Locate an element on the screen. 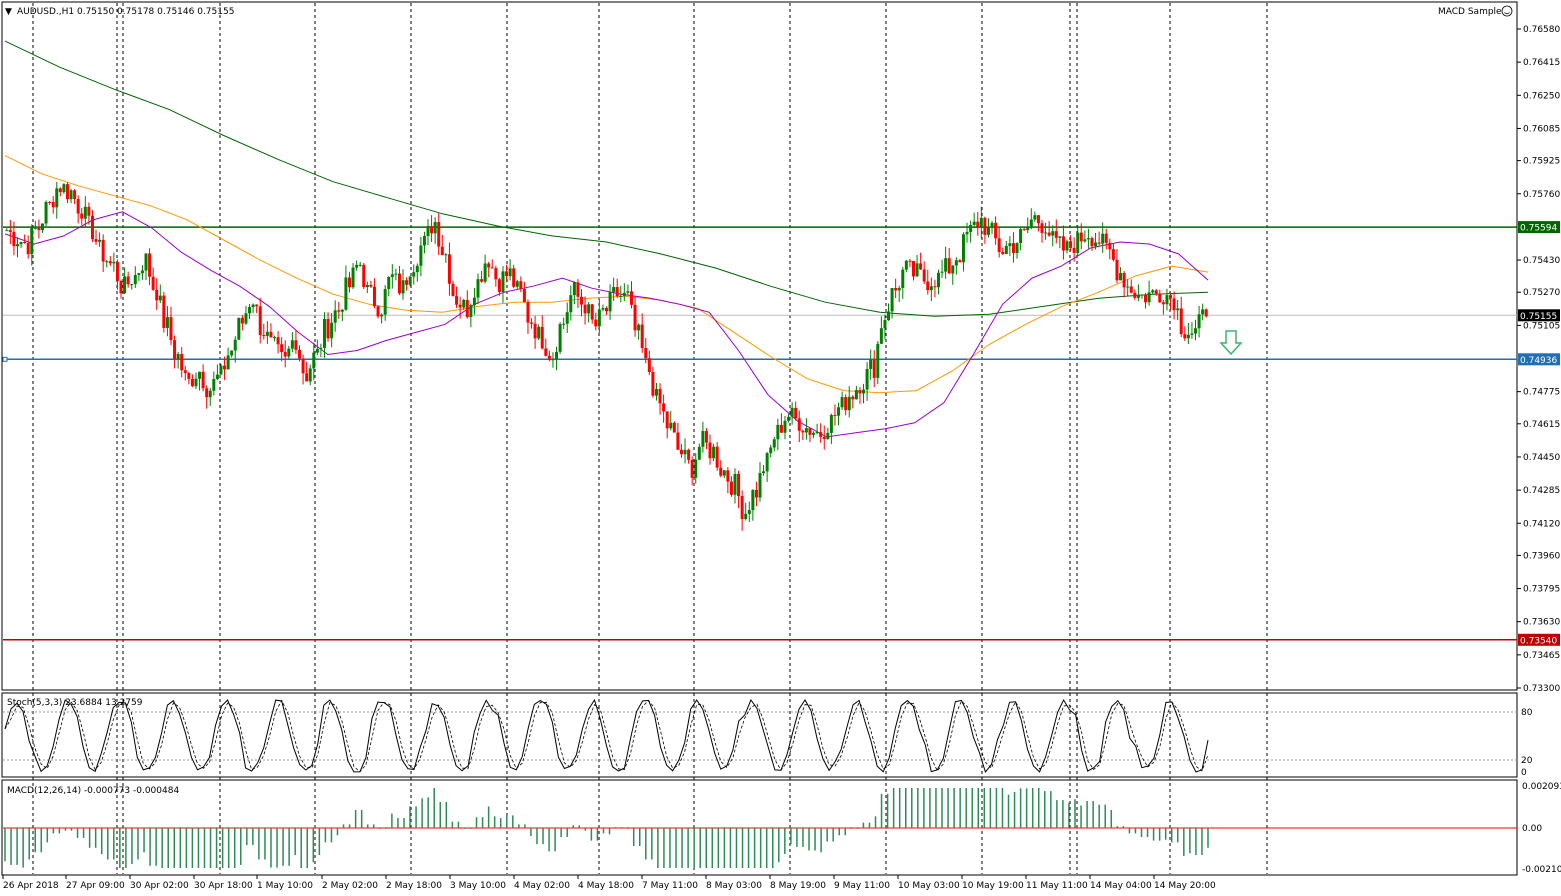 This screenshot has height=896, width=1561. time-tick-label: 2 May 18:00 is located at coordinates (414, 886).